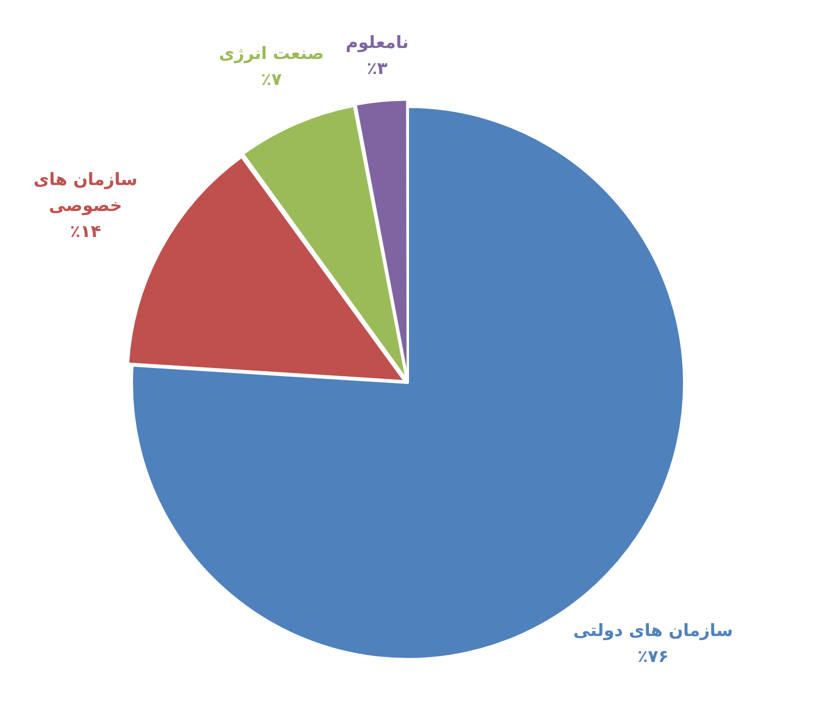 The image size is (816, 716). What do you see at coordinates (653, 631) in the screenshot?
I see `slice-label: سازمان های دولتی` at bounding box center [653, 631].